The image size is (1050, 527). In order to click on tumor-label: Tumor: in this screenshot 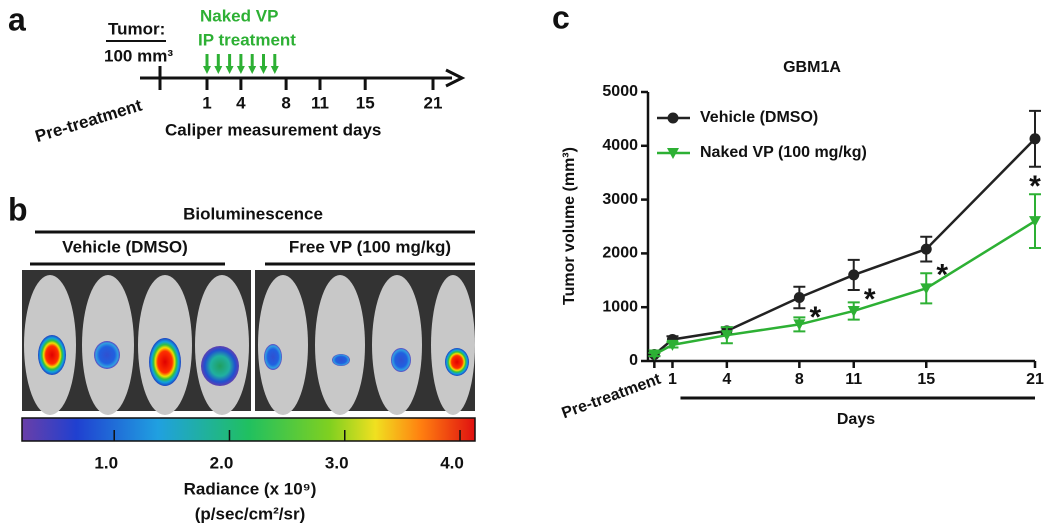, I will do `click(136, 28)`.